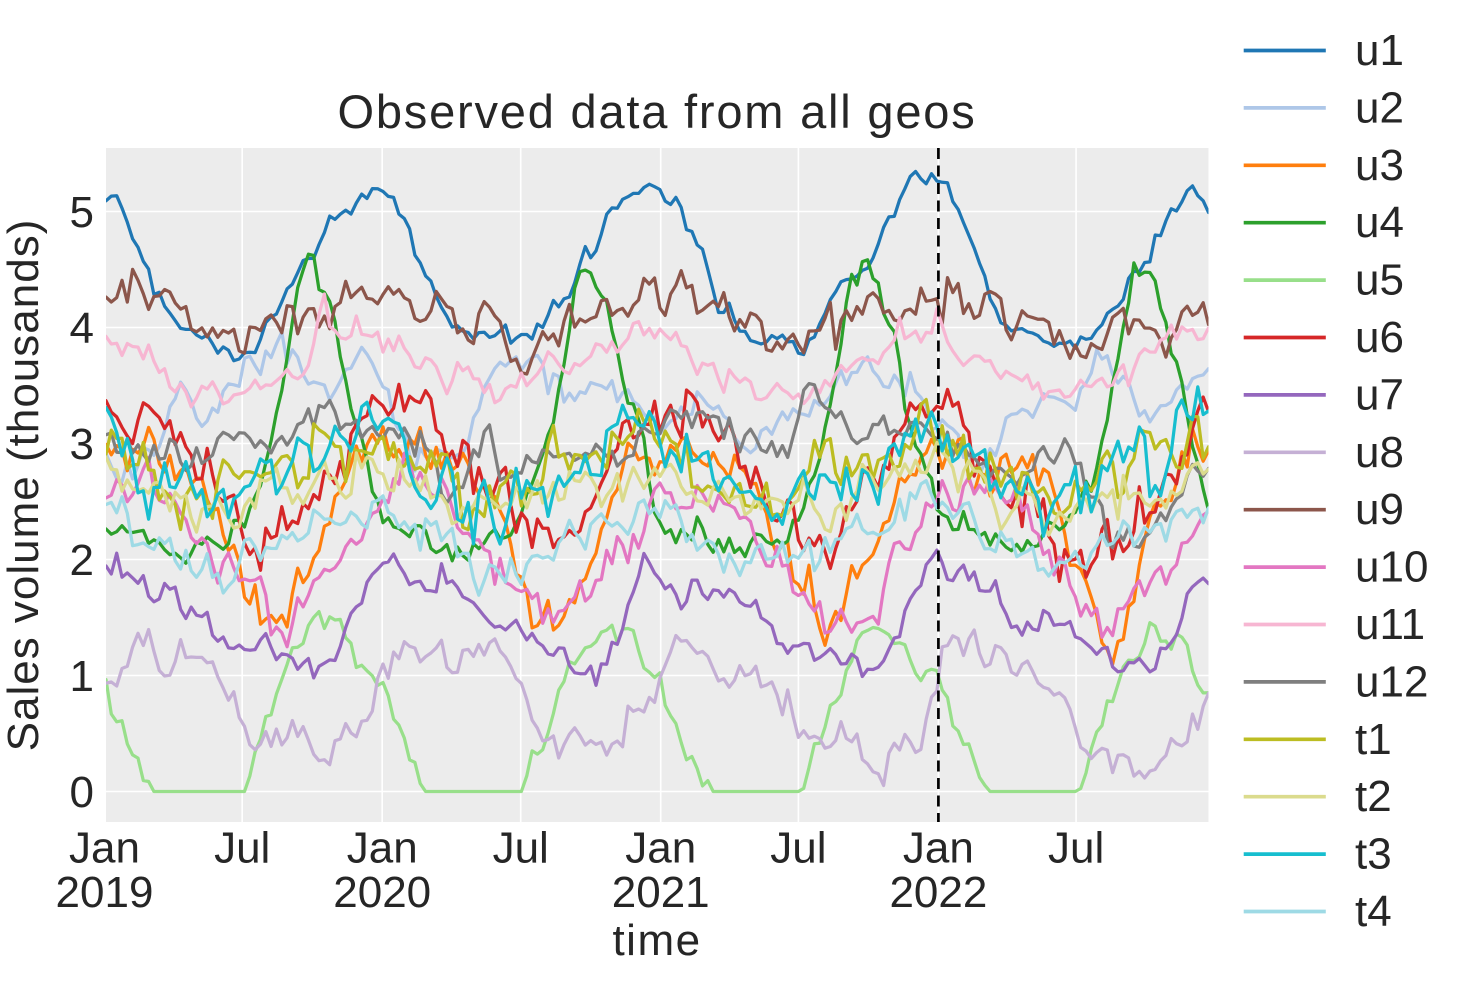 The height and width of the screenshot is (990, 1463). What do you see at coordinates (82, 676) in the screenshot?
I see `svg-text: 1` at bounding box center [82, 676].